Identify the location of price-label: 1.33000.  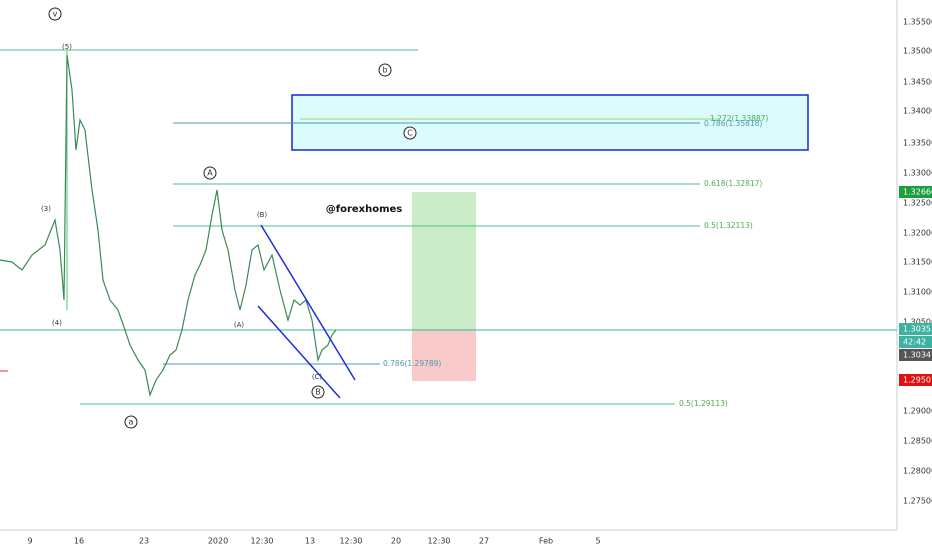
(917, 173).